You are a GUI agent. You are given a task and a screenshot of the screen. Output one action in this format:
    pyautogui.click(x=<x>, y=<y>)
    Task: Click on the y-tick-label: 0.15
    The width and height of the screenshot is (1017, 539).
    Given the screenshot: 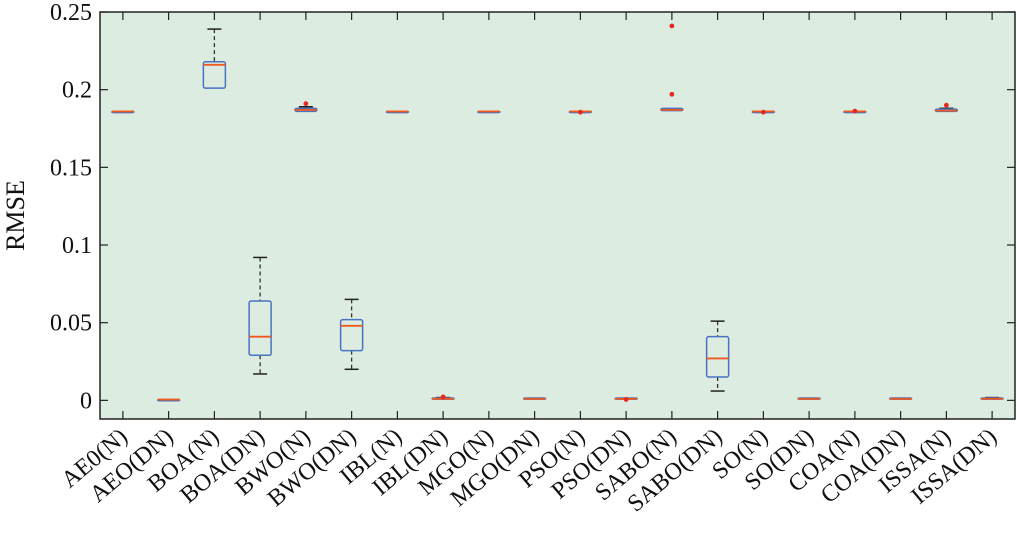 What is the action you would take?
    pyautogui.click(x=71, y=168)
    